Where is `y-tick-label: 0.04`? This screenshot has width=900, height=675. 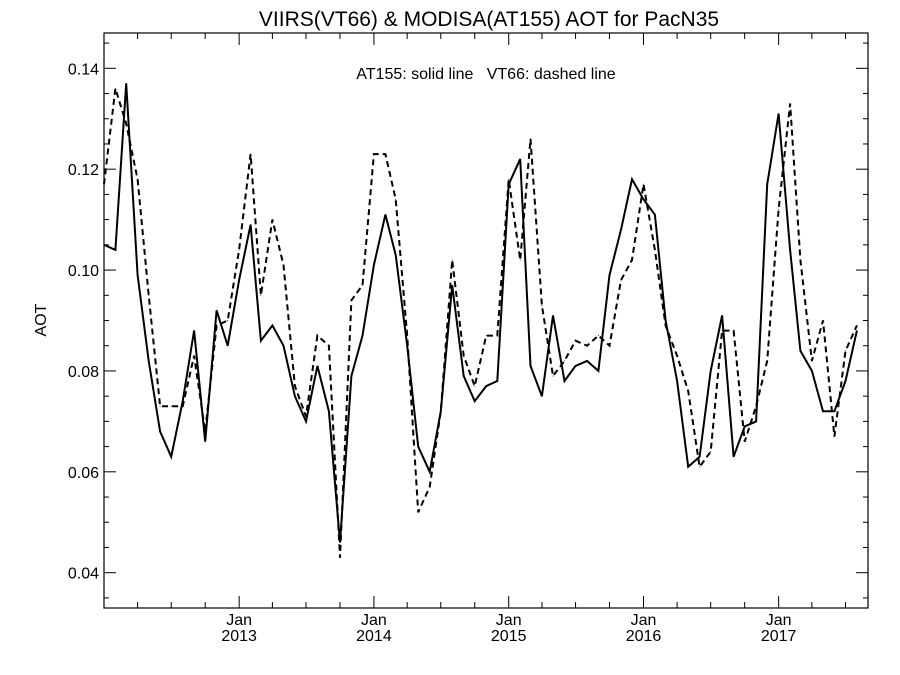
y-tick-label: 0.04 is located at coordinates (83, 574).